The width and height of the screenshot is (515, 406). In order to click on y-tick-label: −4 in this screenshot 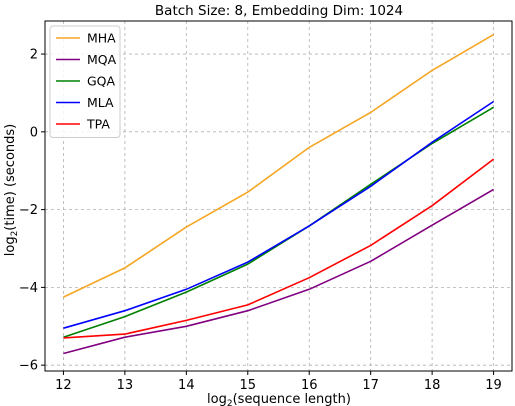, I will do `click(28, 288)`.